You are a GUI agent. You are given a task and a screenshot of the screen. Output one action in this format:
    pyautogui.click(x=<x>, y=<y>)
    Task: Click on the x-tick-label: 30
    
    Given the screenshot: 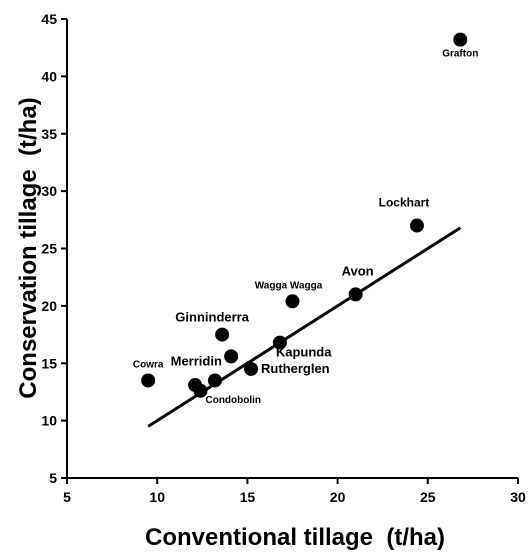 What is the action you would take?
    pyautogui.click(x=518, y=497)
    